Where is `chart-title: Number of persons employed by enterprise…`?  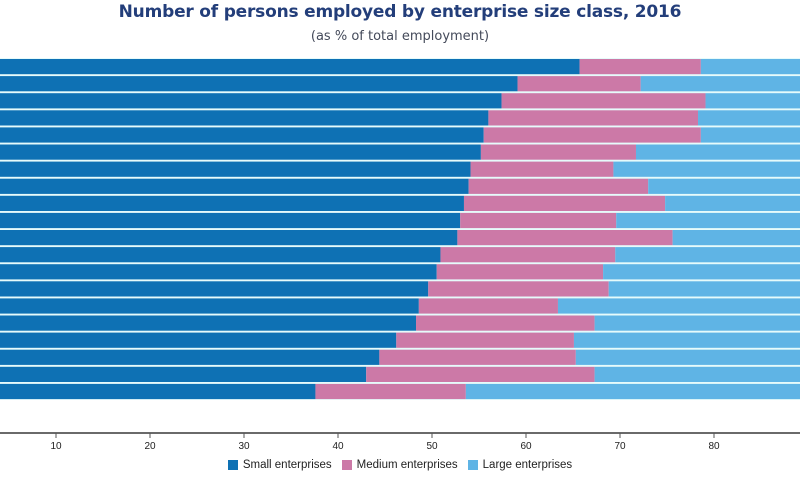 chart-title: Number of persons employed by enterprise… is located at coordinates (400, 12).